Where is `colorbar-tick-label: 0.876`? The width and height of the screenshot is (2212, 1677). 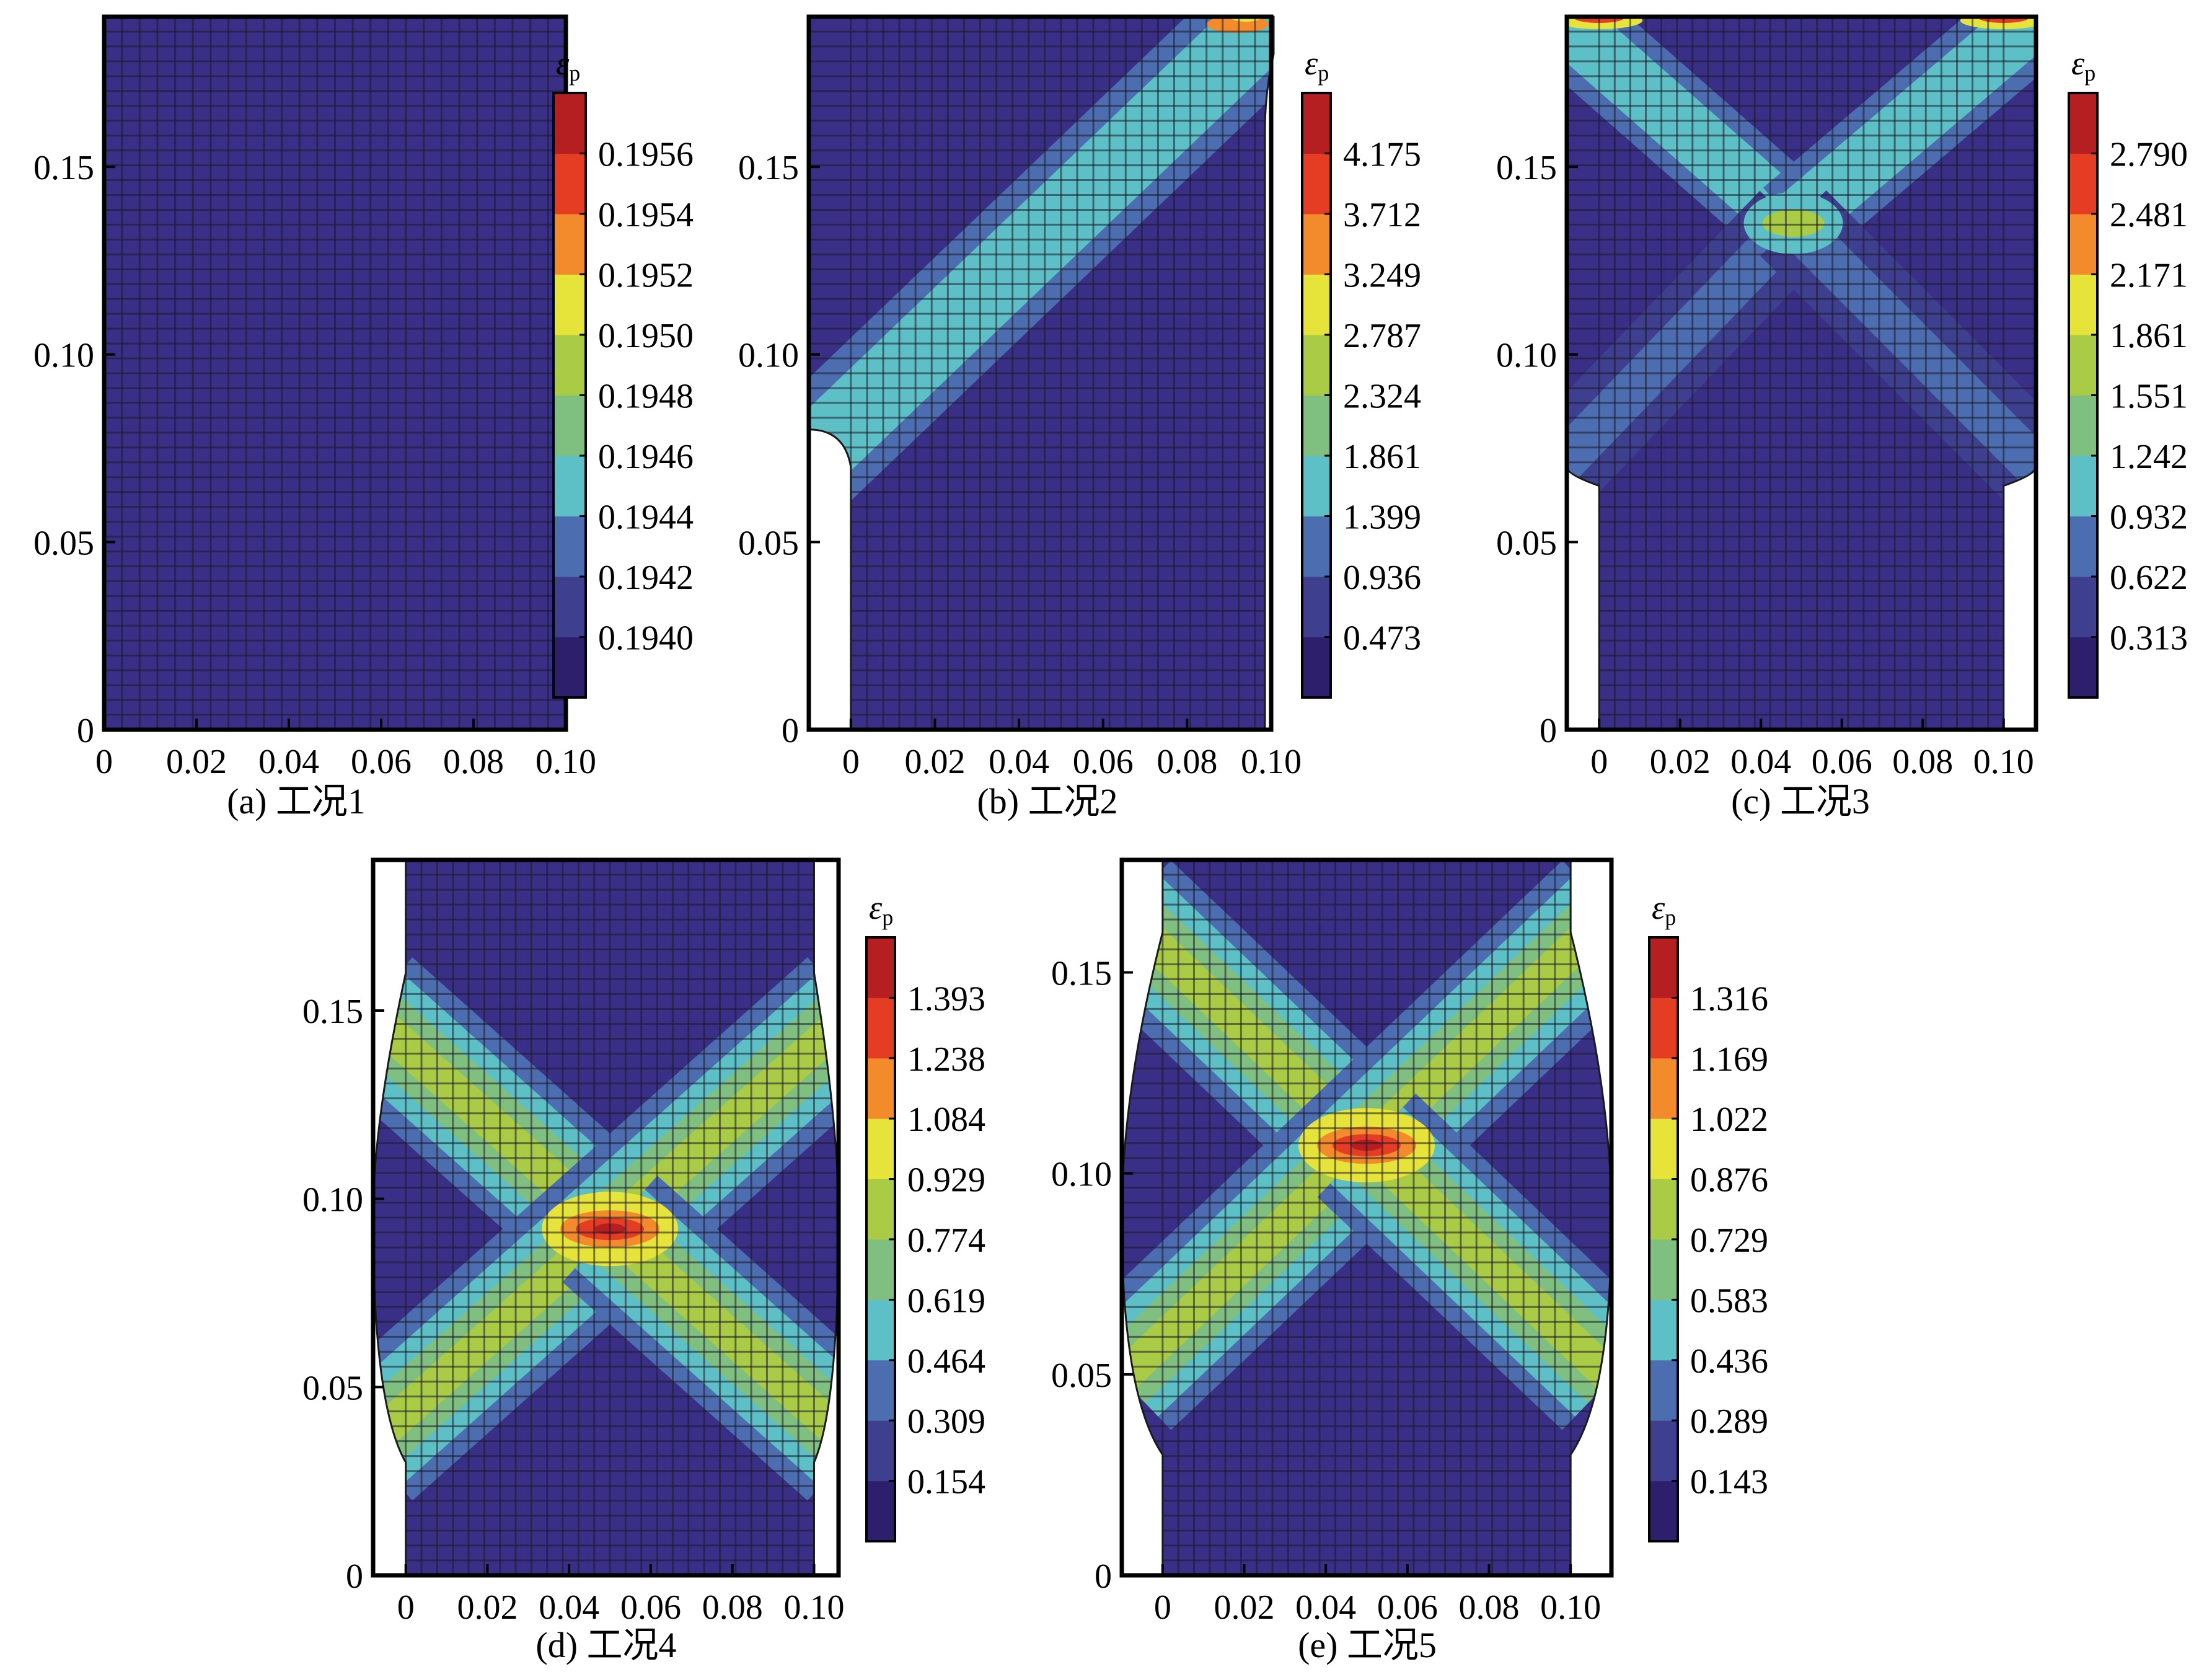
colorbar-tick-label: 0.876 is located at coordinates (1729, 1180).